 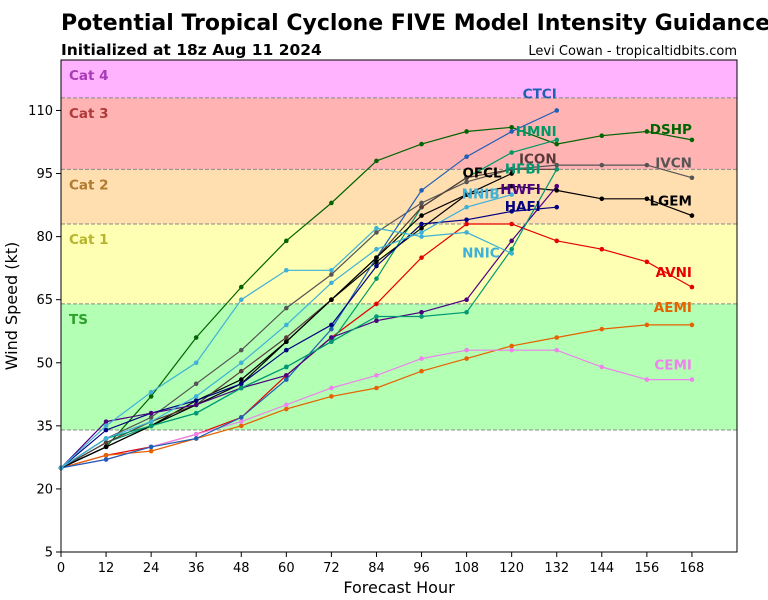 I want to click on chart-subtitle: Initialized at 18z Aug 11 2024, so click(x=191, y=50).